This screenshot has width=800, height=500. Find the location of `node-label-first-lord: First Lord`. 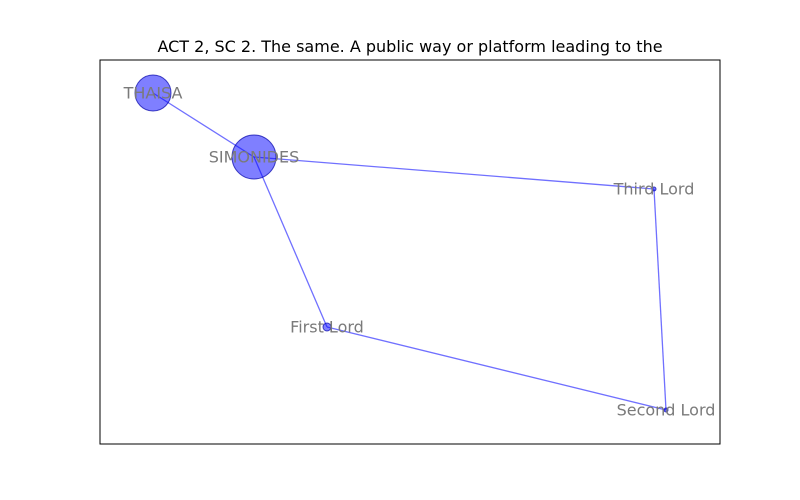

node-label-first-lord: First Lord is located at coordinates (327, 327).